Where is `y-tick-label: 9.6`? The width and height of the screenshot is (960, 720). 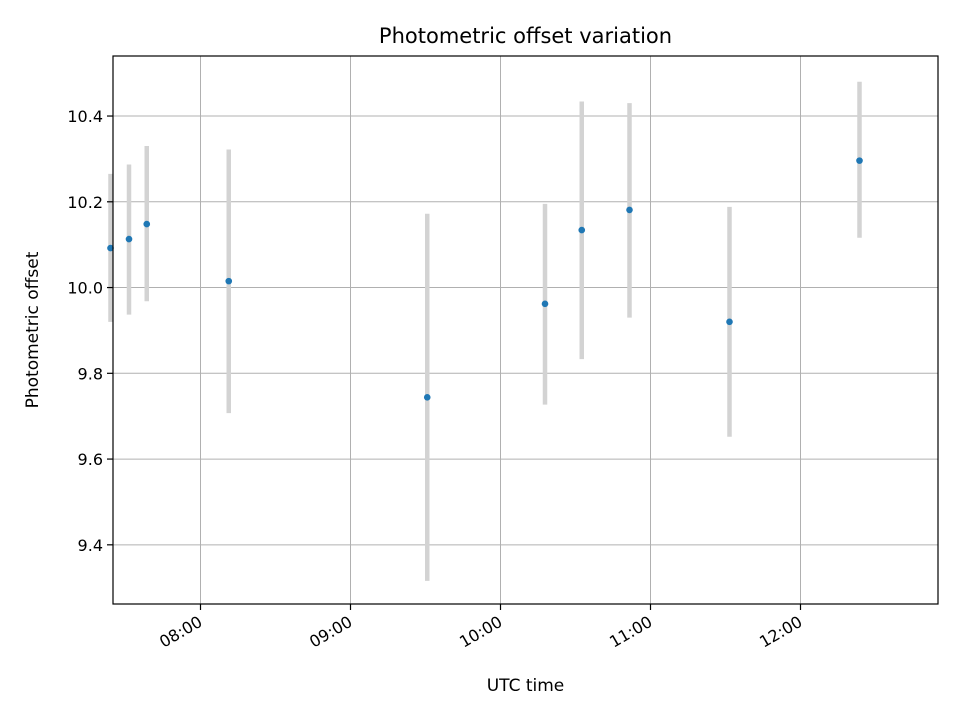
y-tick-label: 9.6 is located at coordinates (90, 459).